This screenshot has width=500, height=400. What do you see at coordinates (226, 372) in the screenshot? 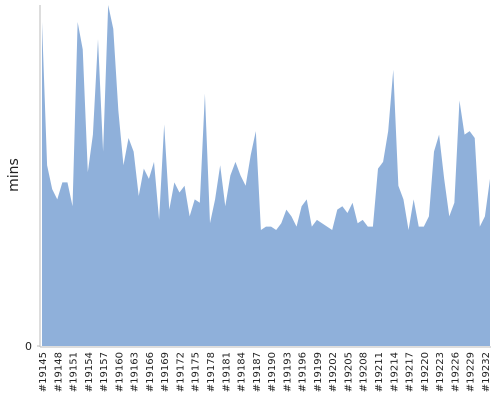
I see `x-tick-label: #19181` at bounding box center [226, 372].